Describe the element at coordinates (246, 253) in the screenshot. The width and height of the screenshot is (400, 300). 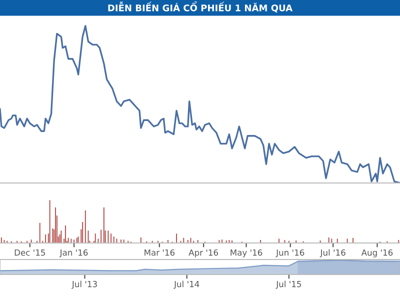
I see `x-tick-label: May '16` at that location.